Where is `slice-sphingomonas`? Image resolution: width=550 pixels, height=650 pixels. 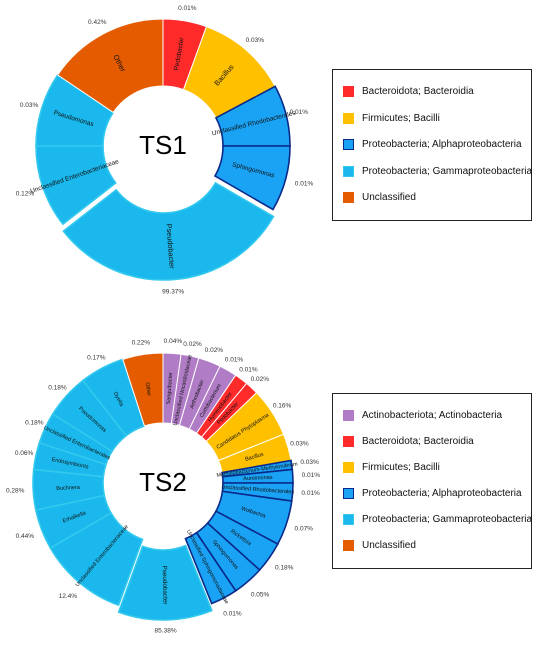 slice-sphingomonas is located at coordinates (252, 178).